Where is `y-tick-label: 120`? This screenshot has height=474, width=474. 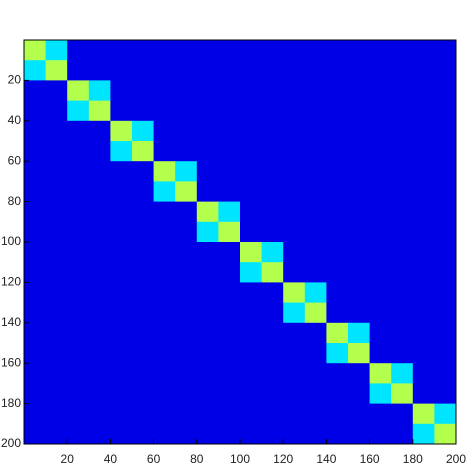 y-tick-label: 120 is located at coordinates (11, 282).